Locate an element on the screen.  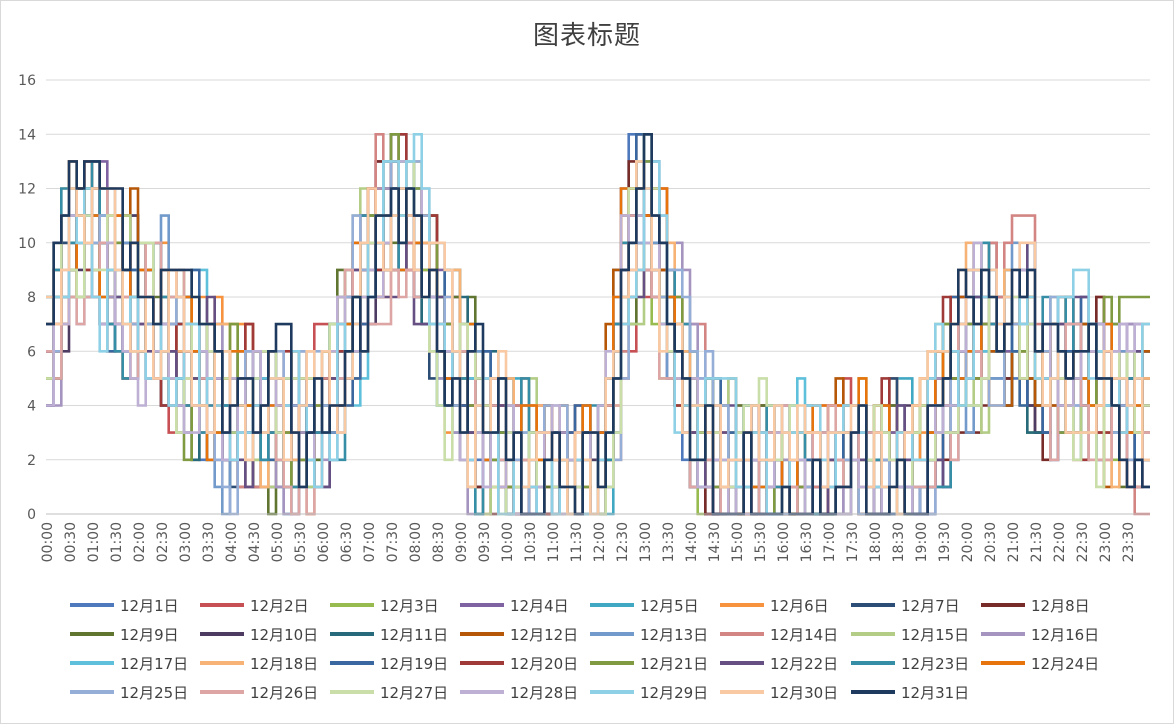
legend-item: 12月18日 is located at coordinates (259, 664).